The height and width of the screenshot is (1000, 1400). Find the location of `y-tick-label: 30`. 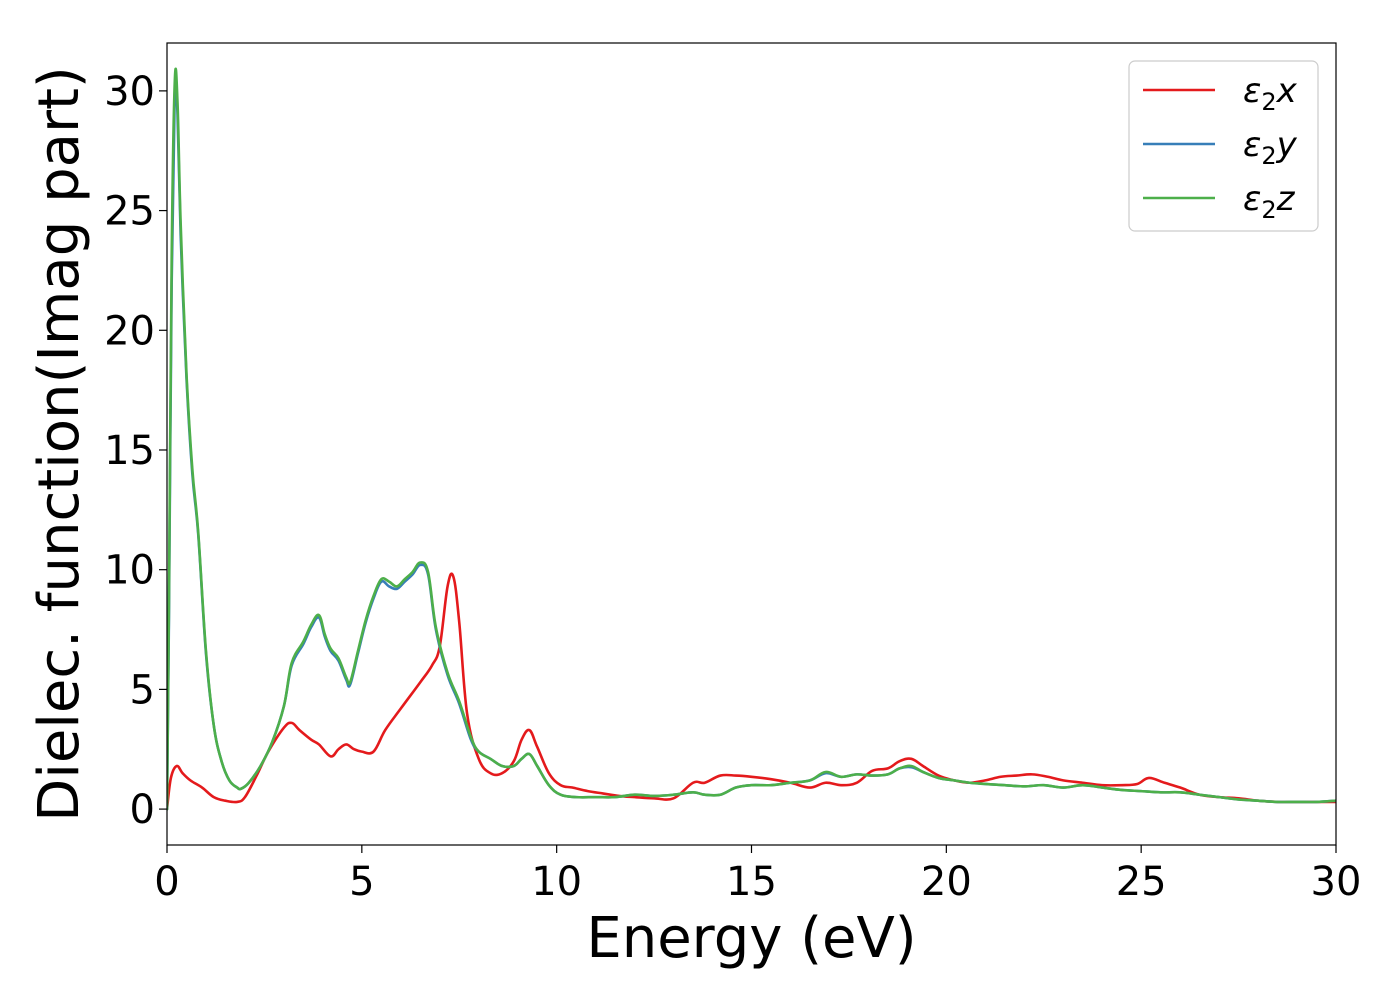

y-tick-label: 30 is located at coordinates (129, 92).